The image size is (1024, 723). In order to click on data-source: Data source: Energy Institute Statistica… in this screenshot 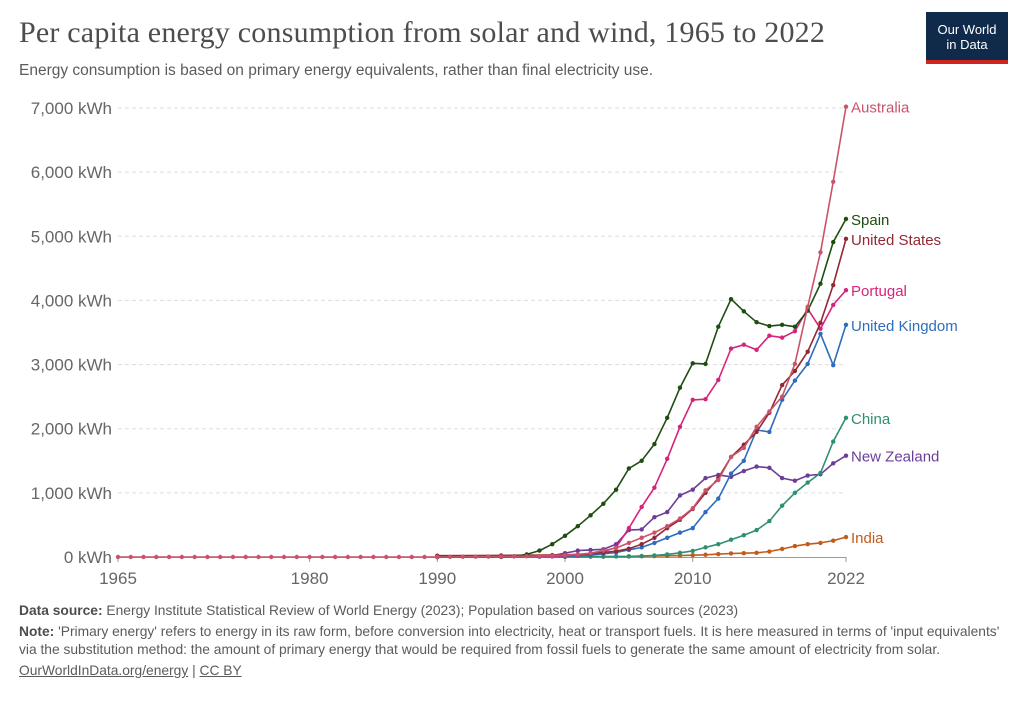, I will do `click(511, 611)`.